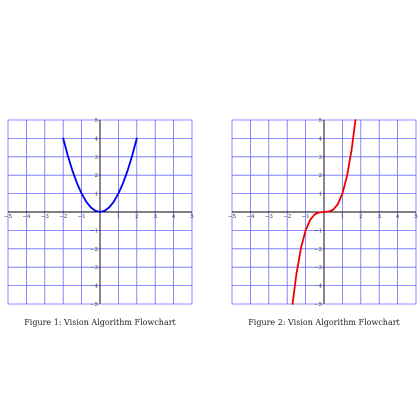  Describe the element at coordinates (324, 322) in the screenshot. I see `figure-2-caption: Figure 2: Vision Algorithm Flowchart` at that location.